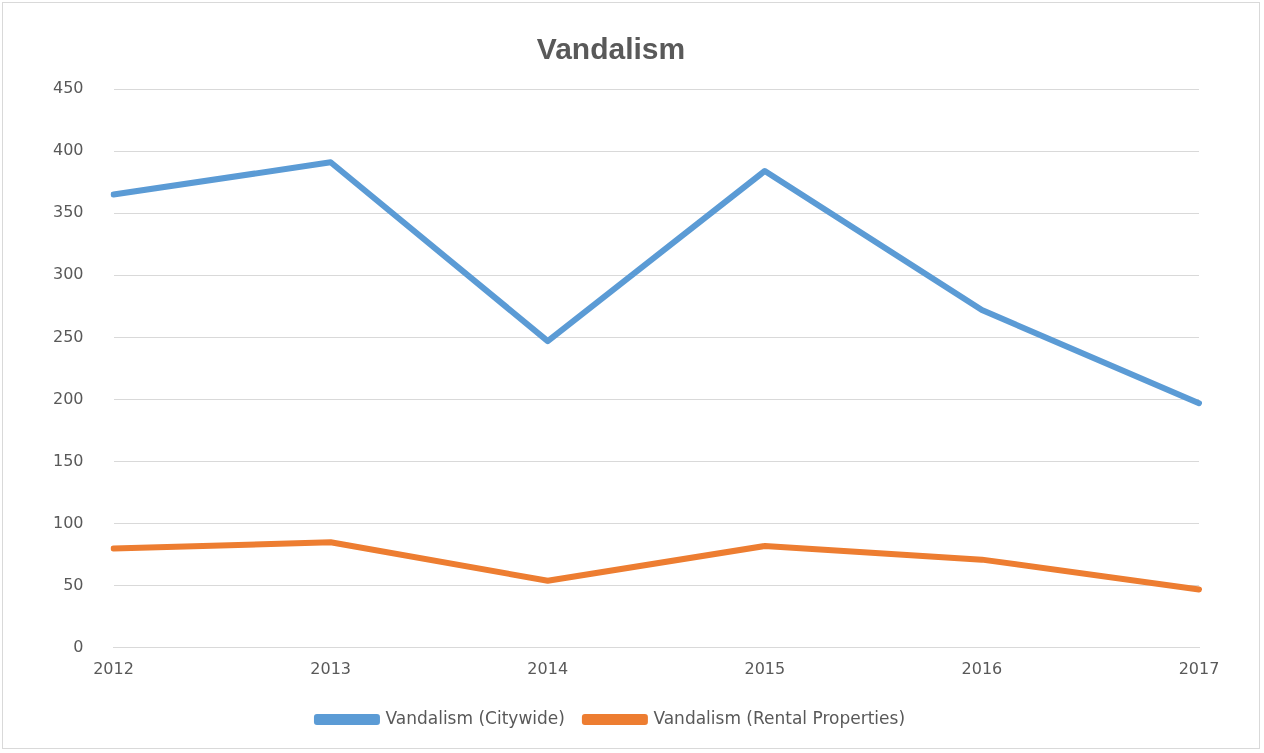 Image resolution: width=1264 pixels, height=753 pixels. I want to click on y-tick-label: 450, so click(68, 88).